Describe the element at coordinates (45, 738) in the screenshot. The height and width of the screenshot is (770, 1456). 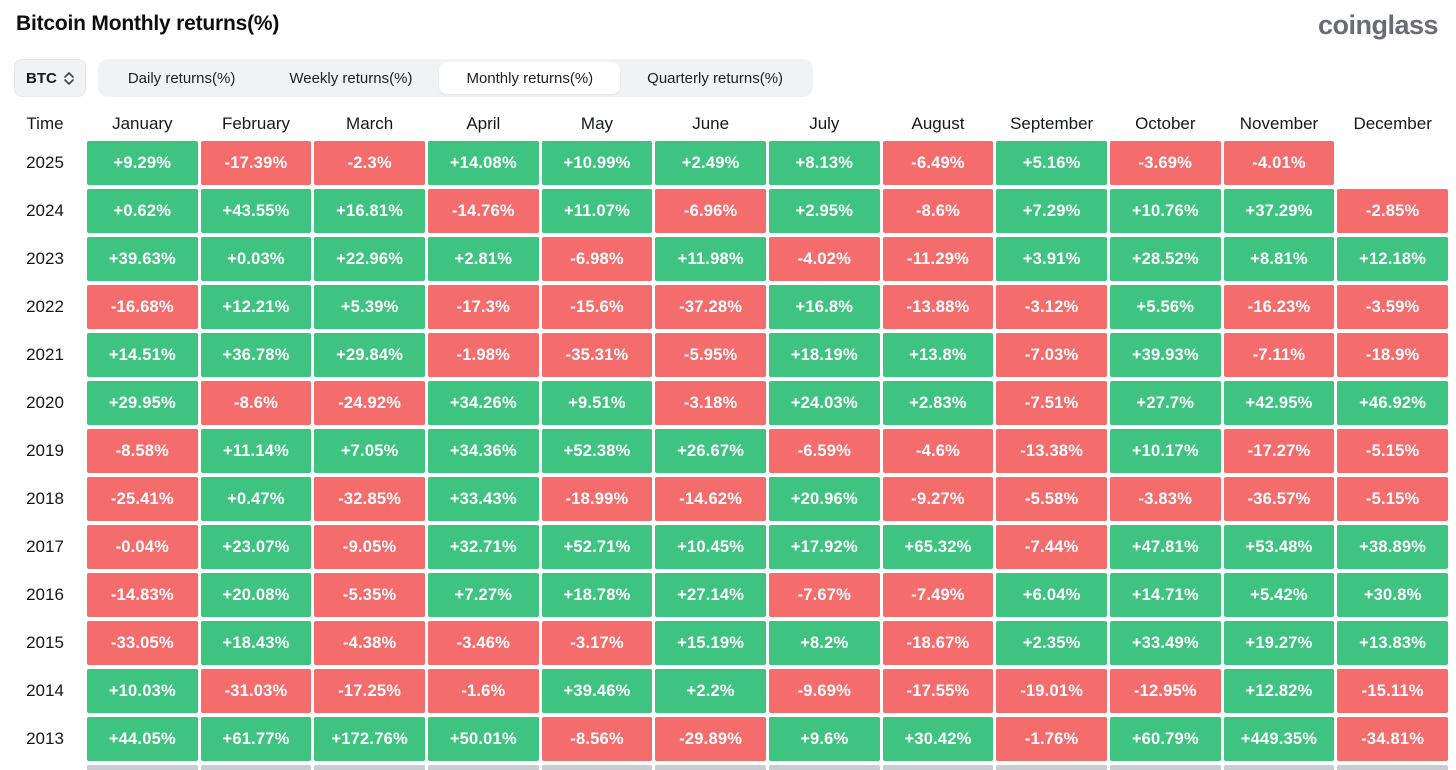
I see `row-year-2013: 2013` at that location.